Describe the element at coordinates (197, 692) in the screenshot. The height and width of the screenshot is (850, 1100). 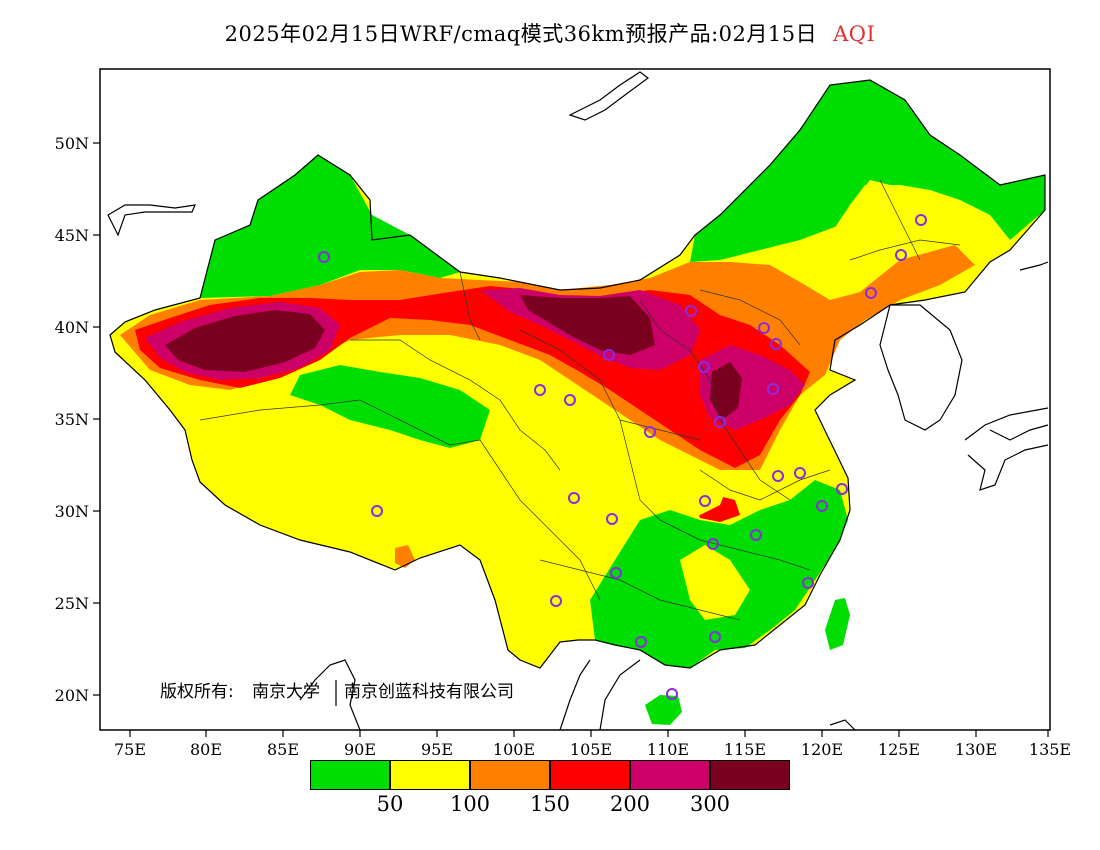
I see `copyright-label: 版权所有:` at that location.